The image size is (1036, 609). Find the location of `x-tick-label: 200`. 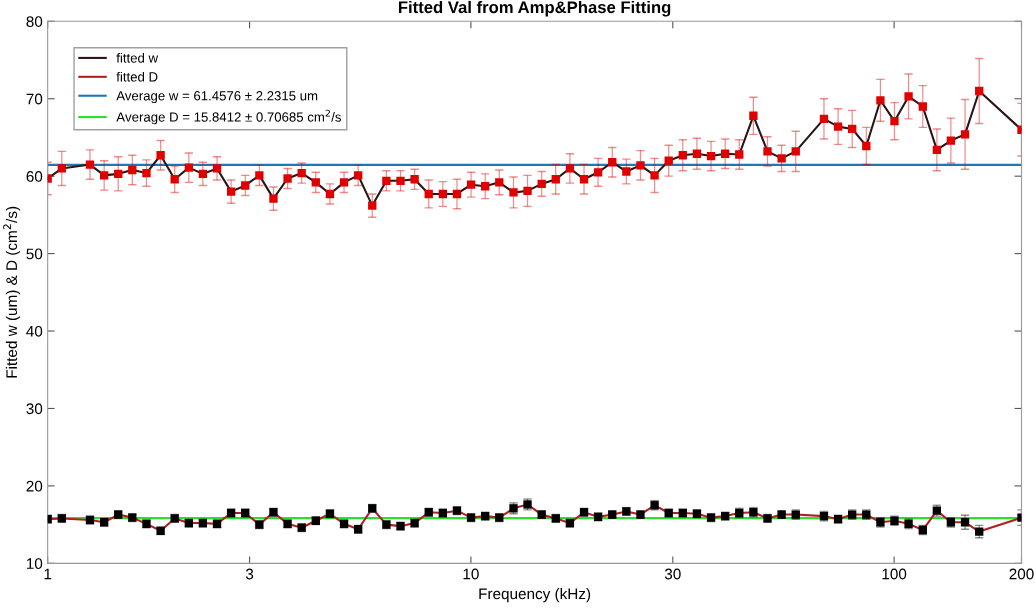

x-tick-label: 200 is located at coordinates (1021, 574).